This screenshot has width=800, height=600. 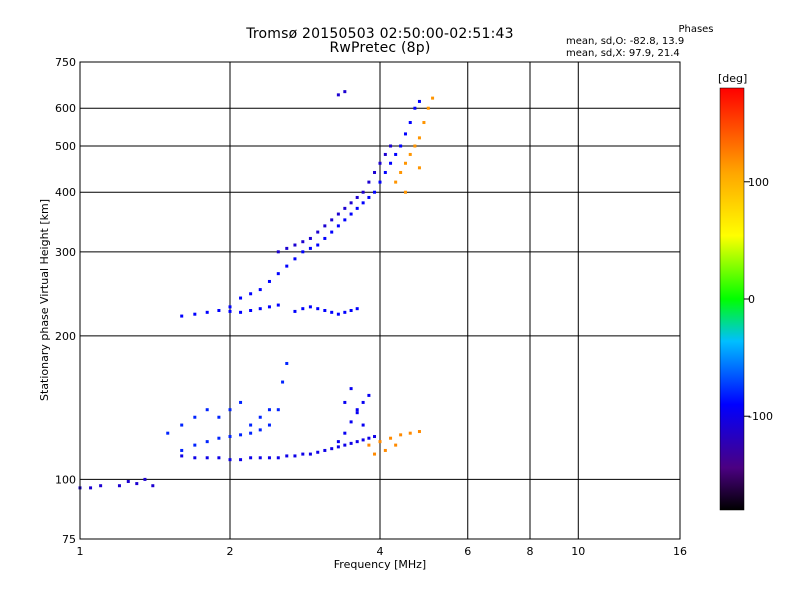 I want to click on x-tick-label: 16, so click(x=680, y=551).